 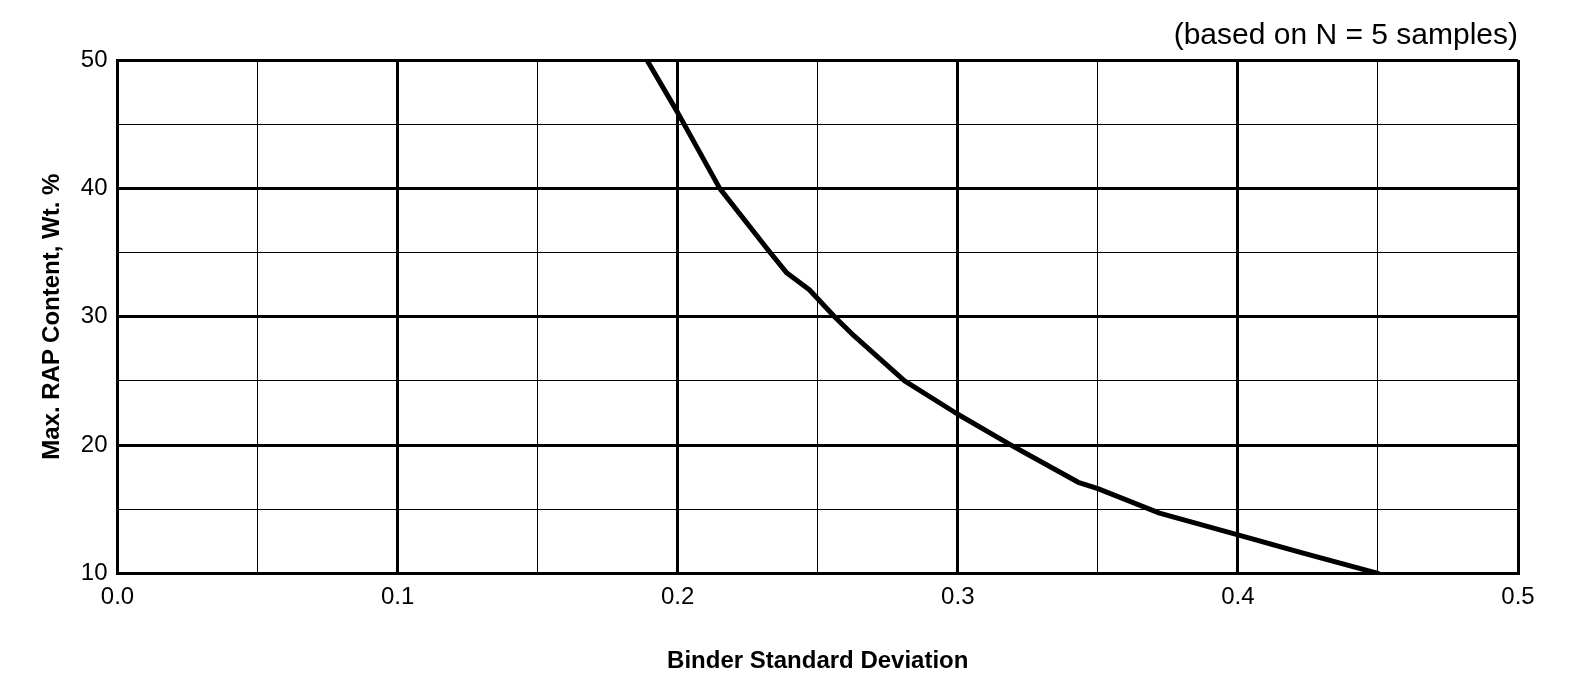 What do you see at coordinates (94, 58) in the screenshot?
I see `y-tick-label: 50` at bounding box center [94, 58].